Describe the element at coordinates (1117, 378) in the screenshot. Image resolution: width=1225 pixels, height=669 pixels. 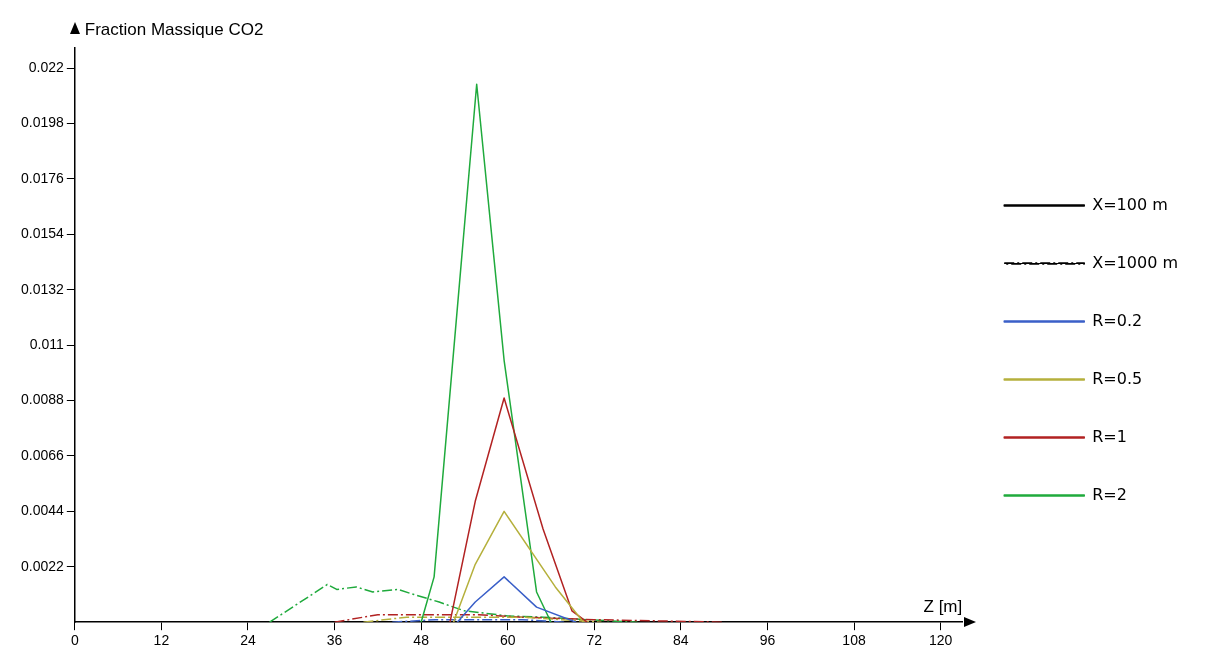
I see `legend-label: R=0.5` at that location.